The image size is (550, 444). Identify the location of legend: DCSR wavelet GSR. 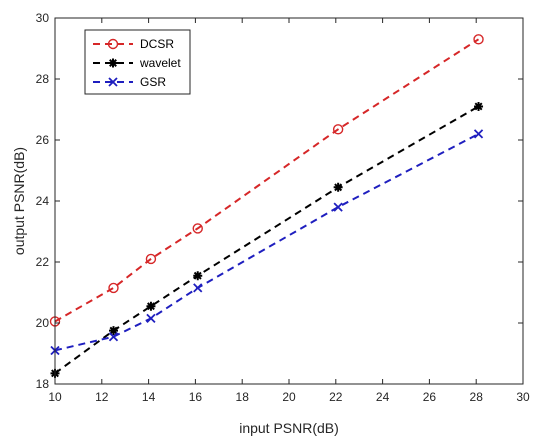
(137, 62).